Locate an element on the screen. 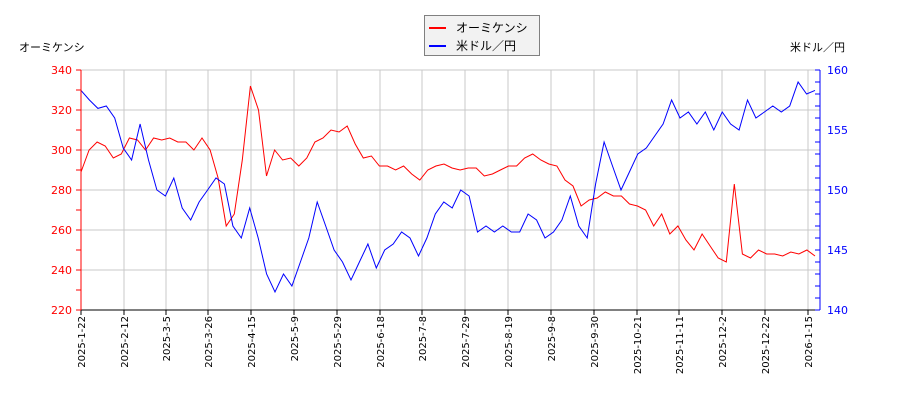 The height and width of the screenshot is (400, 900). x-tick-label: 2025-2-12 is located at coordinates (125, 342).